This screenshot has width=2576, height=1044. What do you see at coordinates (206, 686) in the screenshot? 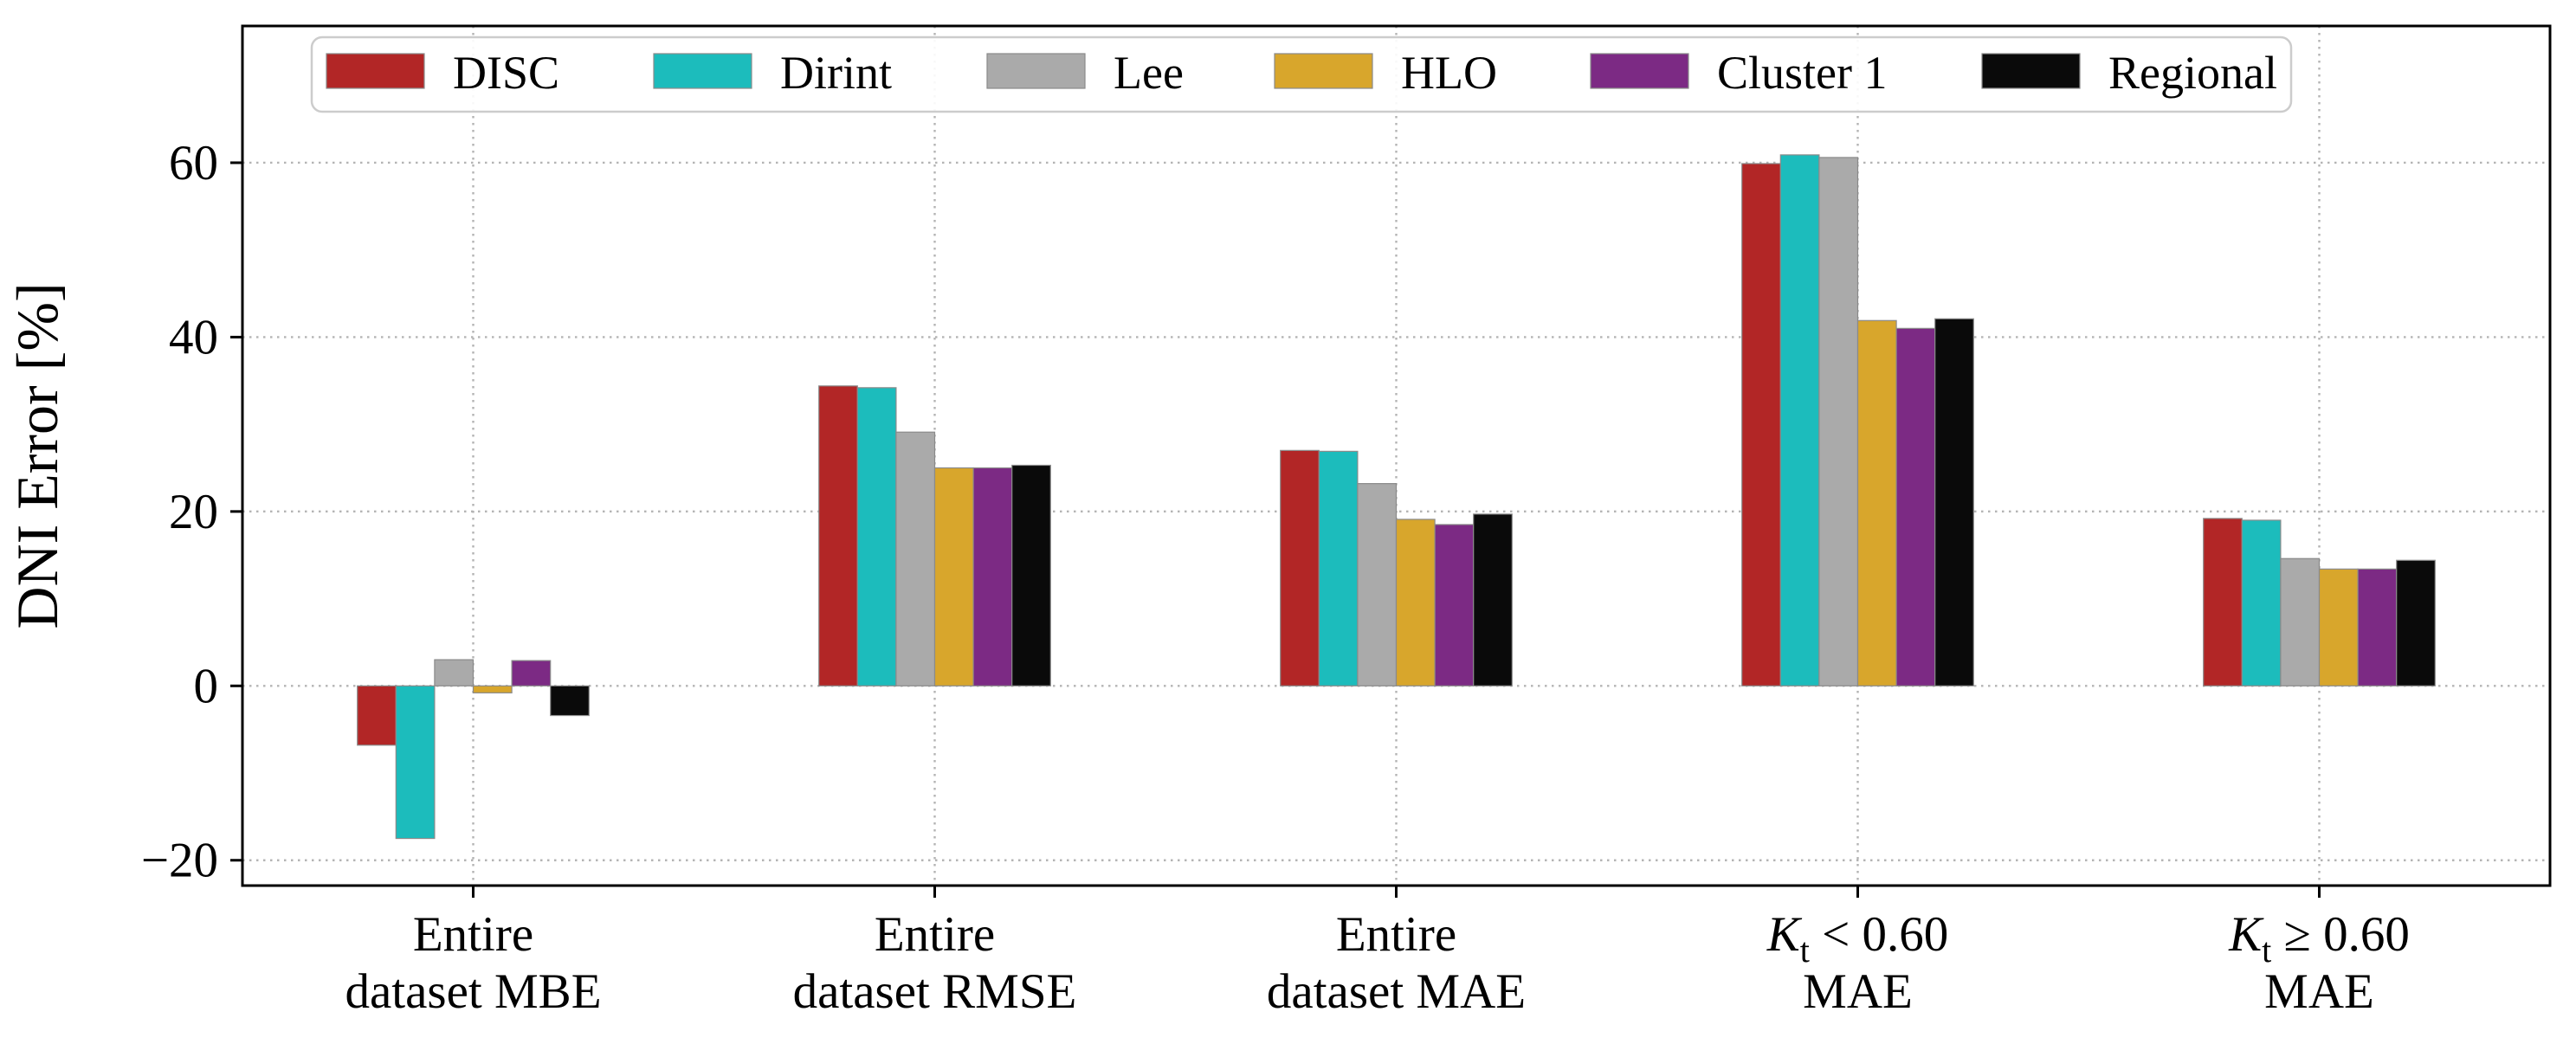
I see `y-tick-label: 0` at bounding box center [206, 686].